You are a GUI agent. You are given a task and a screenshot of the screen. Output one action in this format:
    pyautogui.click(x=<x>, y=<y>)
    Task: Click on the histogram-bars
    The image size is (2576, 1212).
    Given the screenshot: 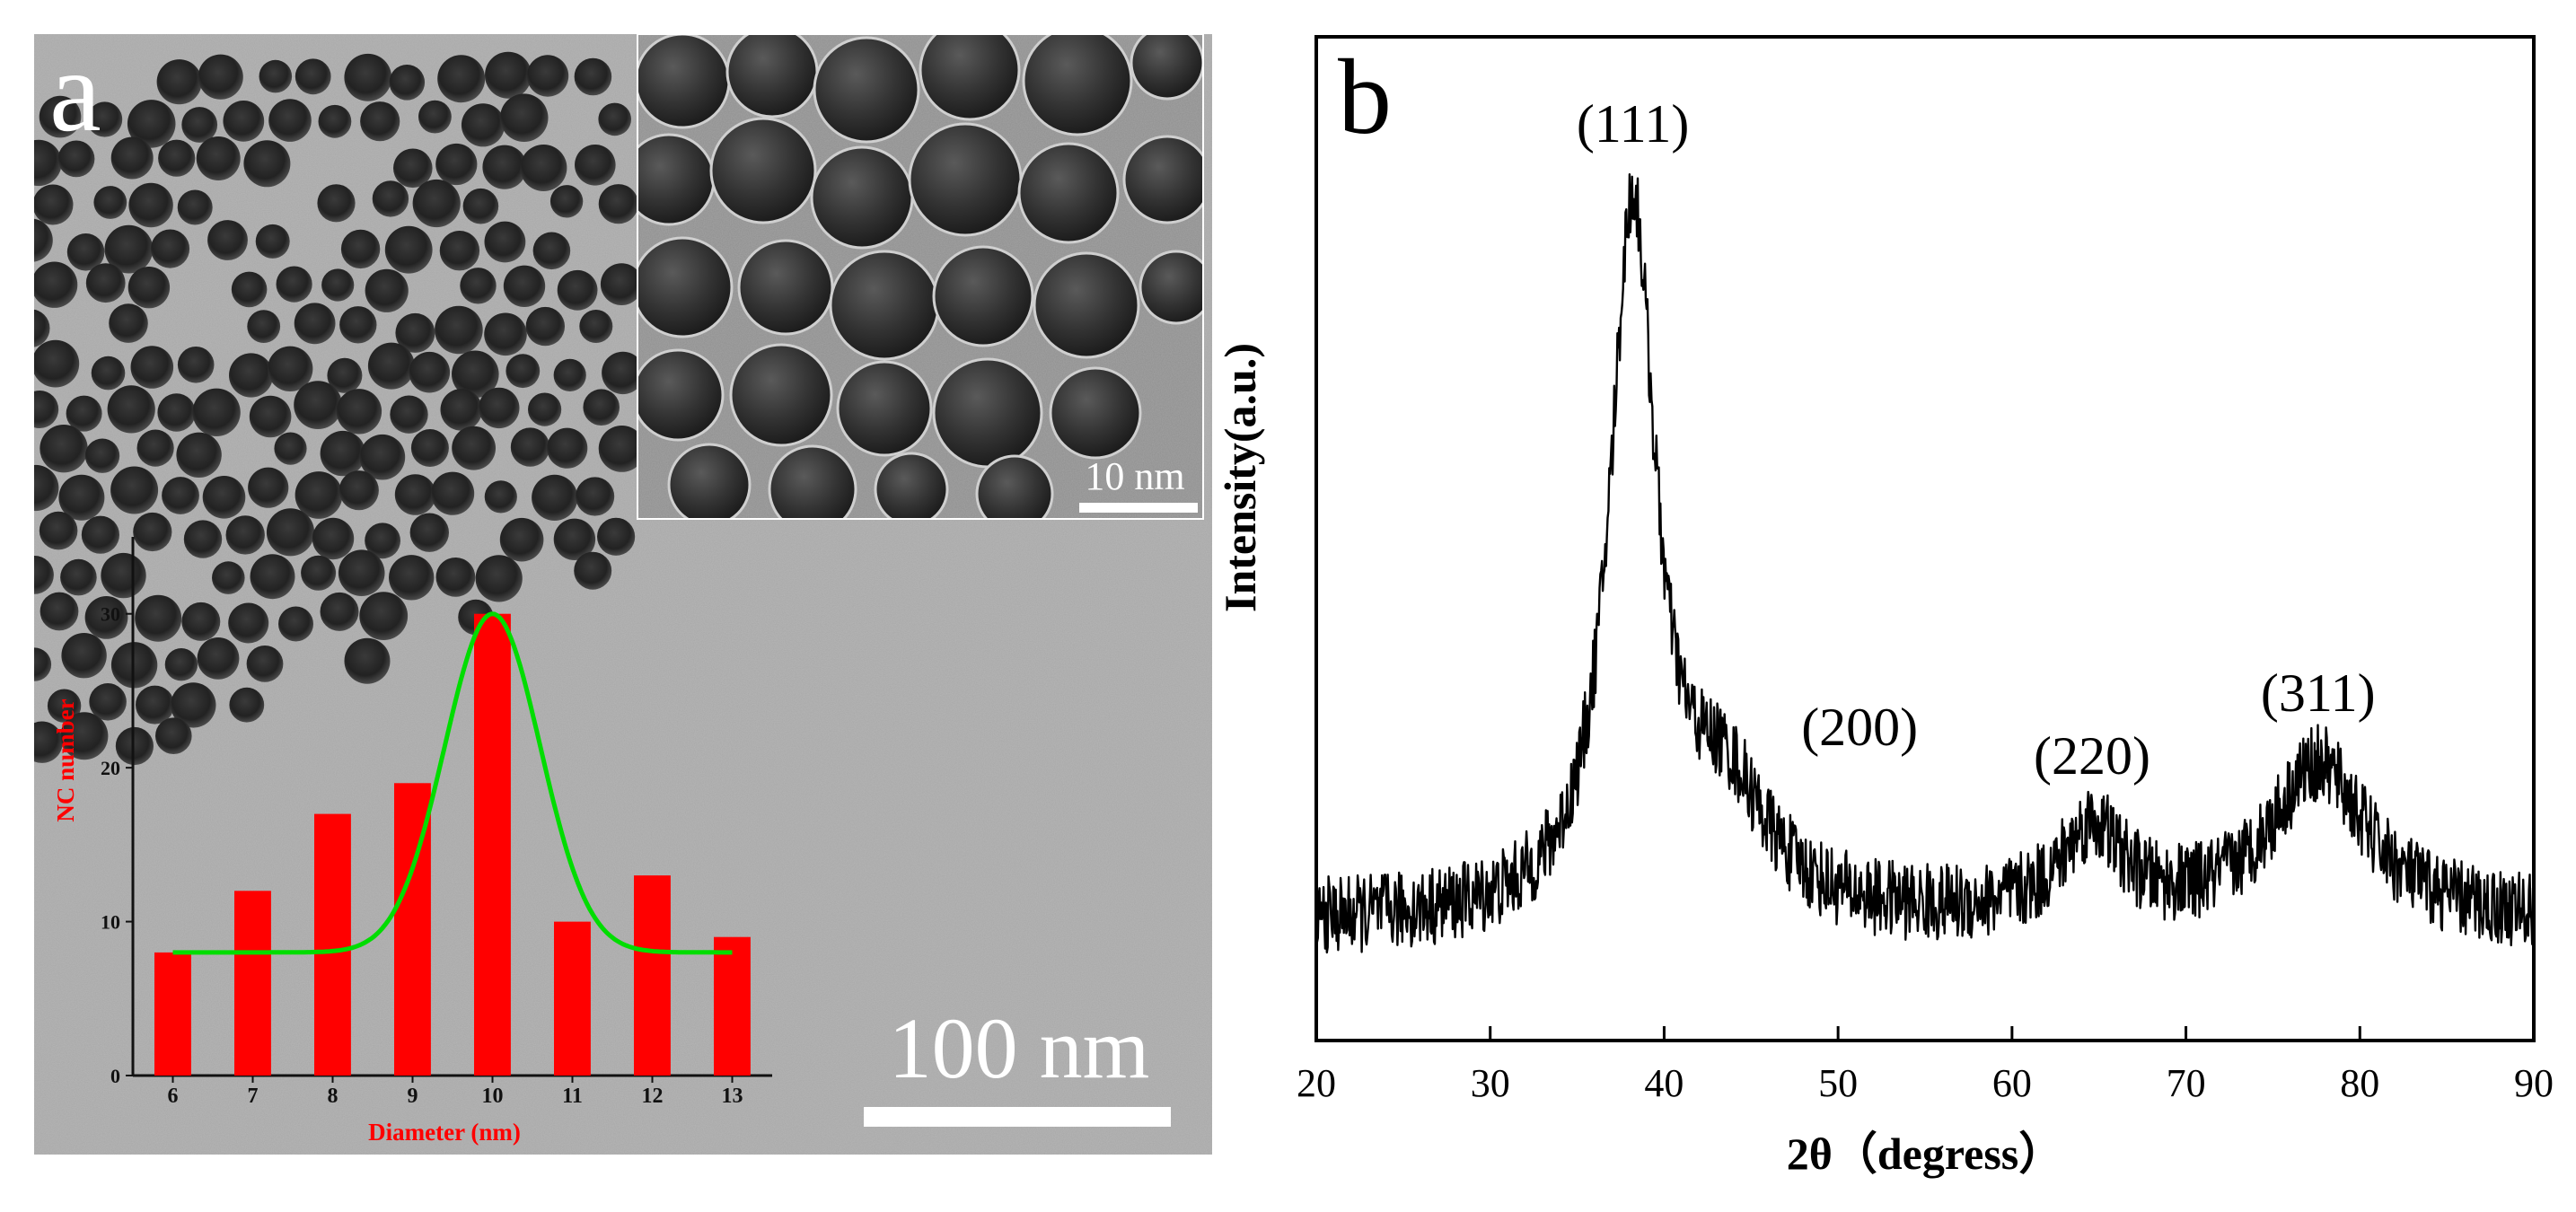 What is the action you would take?
    pyautogui.click(x=452, y=845)
    